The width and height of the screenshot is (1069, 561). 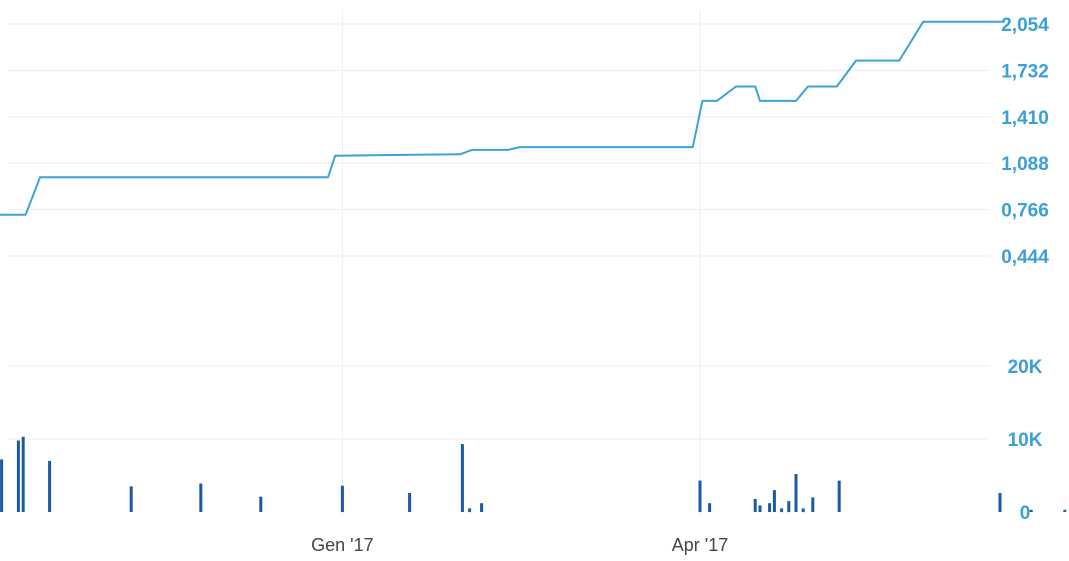 What do you see at coordinates (519, 545) in the screenshot?
I see `time-x-axis: Gen '17 Apr '17` at bounding box center [519, 545].